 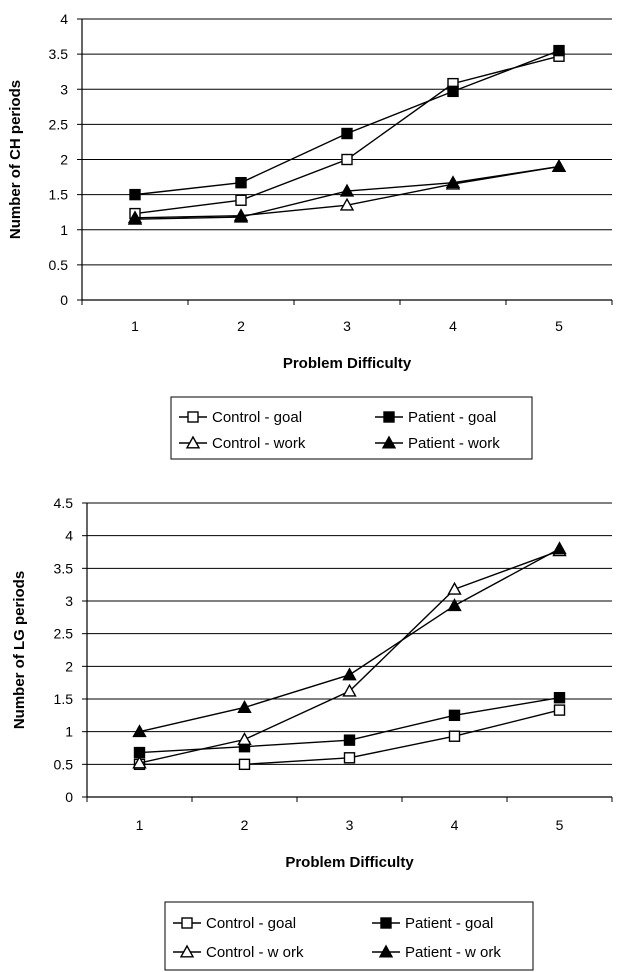 What do you see at coordinates (19, 650) in the screenshot?
I see `y-axis-title: Number of LG periods` at bounding box center [19, 650].